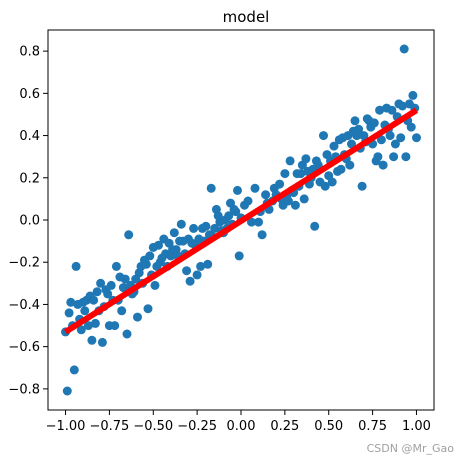  What do you see at coordinates (197, 426) in the screenshot?
I see `x-tick-label: −0.25` at bounding box center [197, 426].